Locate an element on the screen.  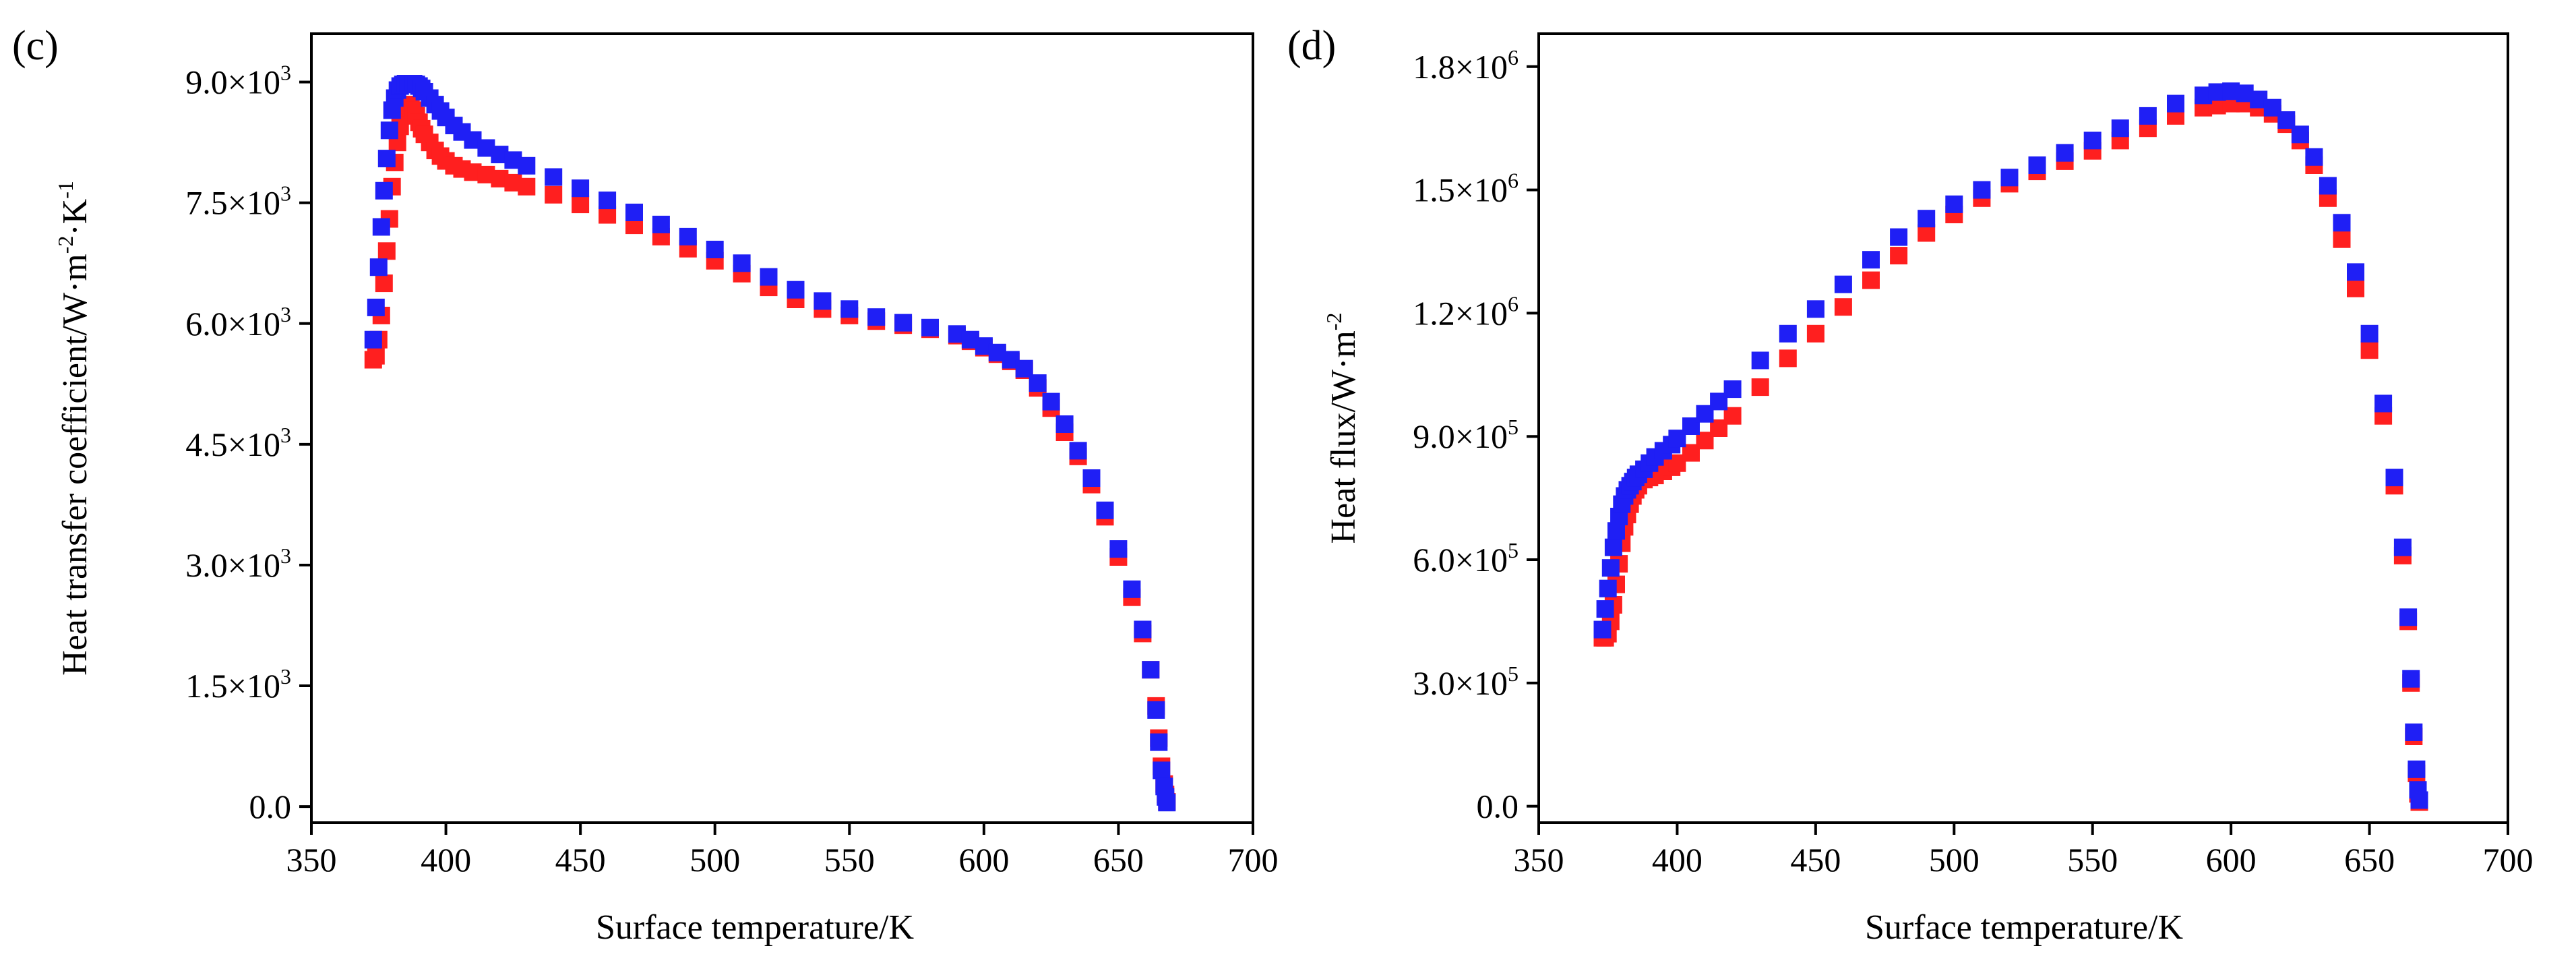
panel-d-x-tick-label: 600 is located at coordinates (2231, 860).